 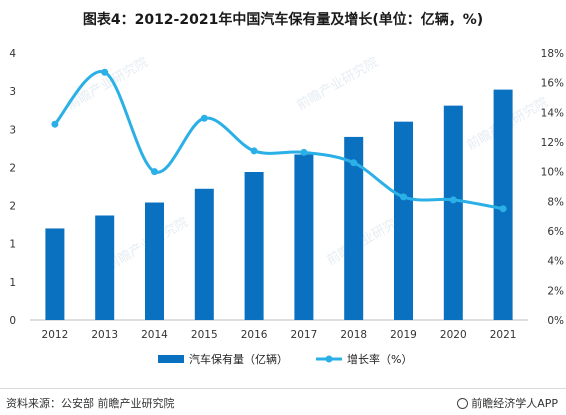 I want to click on x-tick-label: 2018, so click(x=353, y=335).